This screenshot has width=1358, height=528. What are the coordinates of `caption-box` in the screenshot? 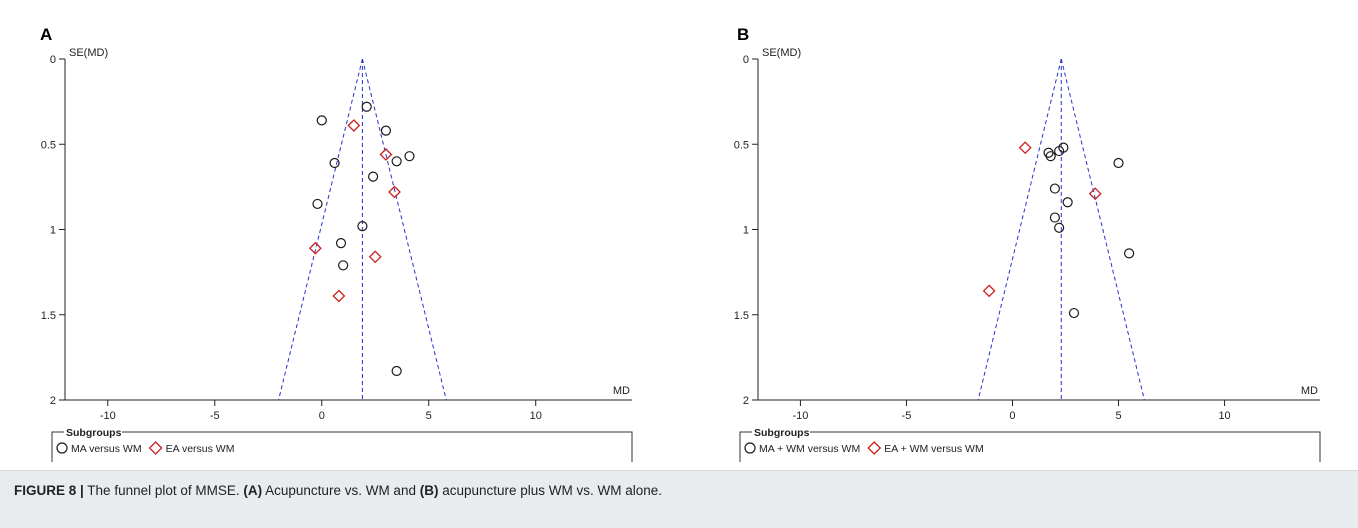 It's located at (679, 499).